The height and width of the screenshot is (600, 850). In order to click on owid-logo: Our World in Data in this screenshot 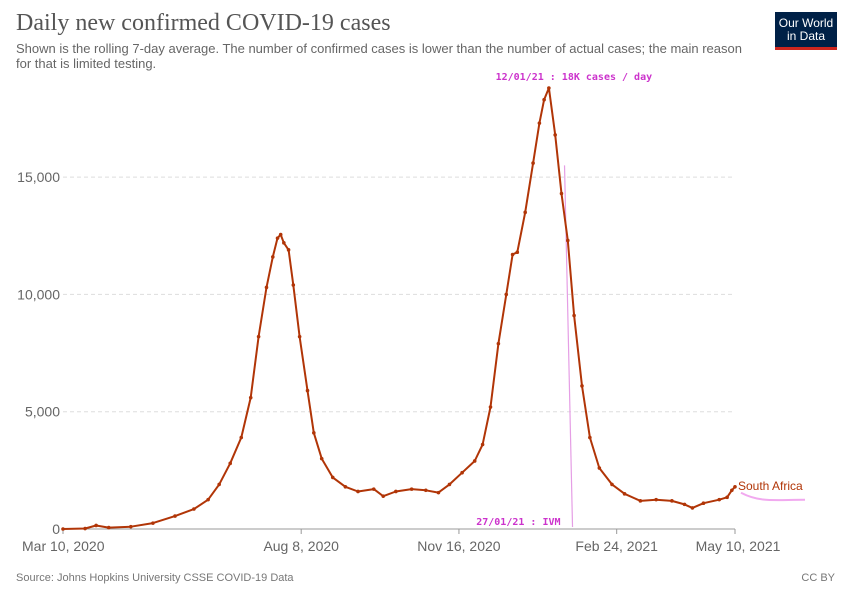, I will do `click(806, 31)`.